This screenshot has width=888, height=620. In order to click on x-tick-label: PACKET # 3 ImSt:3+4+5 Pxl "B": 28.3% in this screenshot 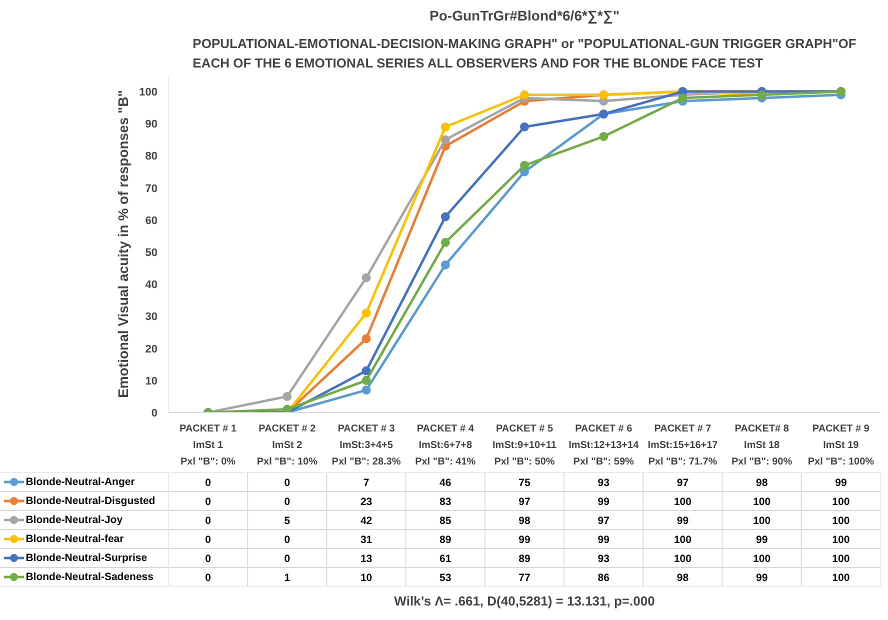, I will do `click(366, 446)`.